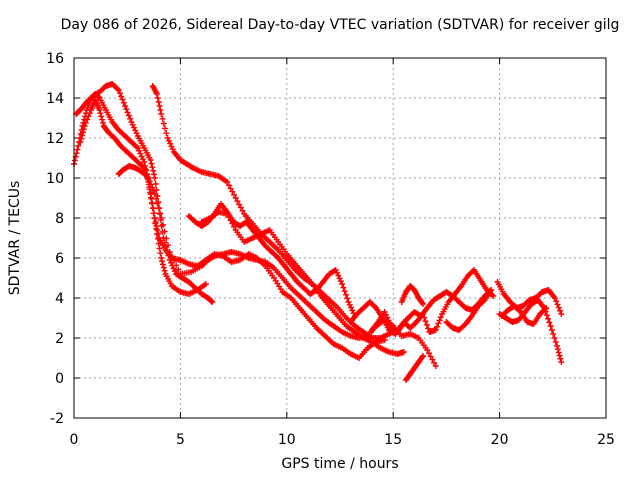  I want to click on y-axis-label: SDTVAR / TECUs, so click(15, 238).